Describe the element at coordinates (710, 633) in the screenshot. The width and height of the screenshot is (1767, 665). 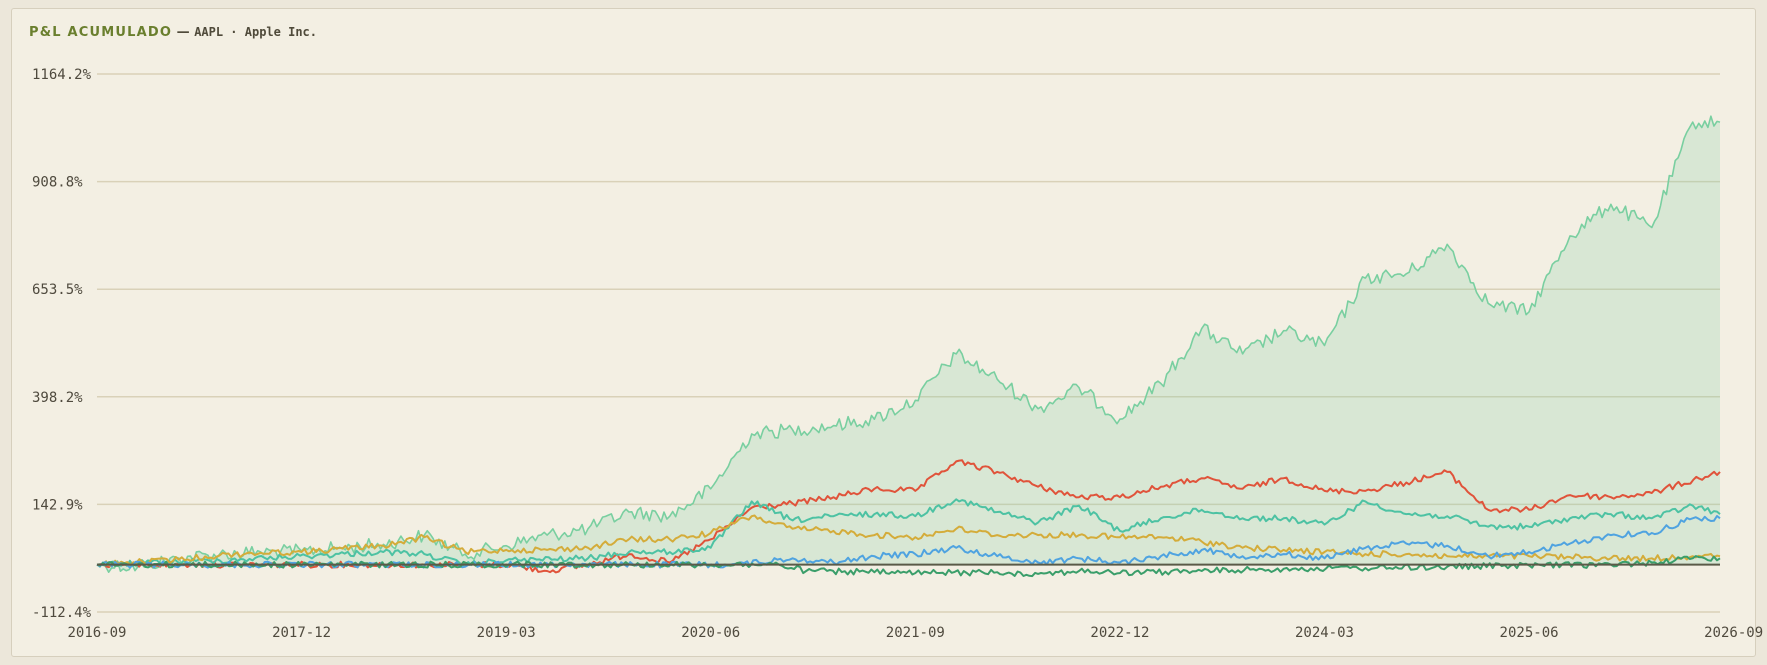
I see `x-tick-label: 2020-06` at that location.